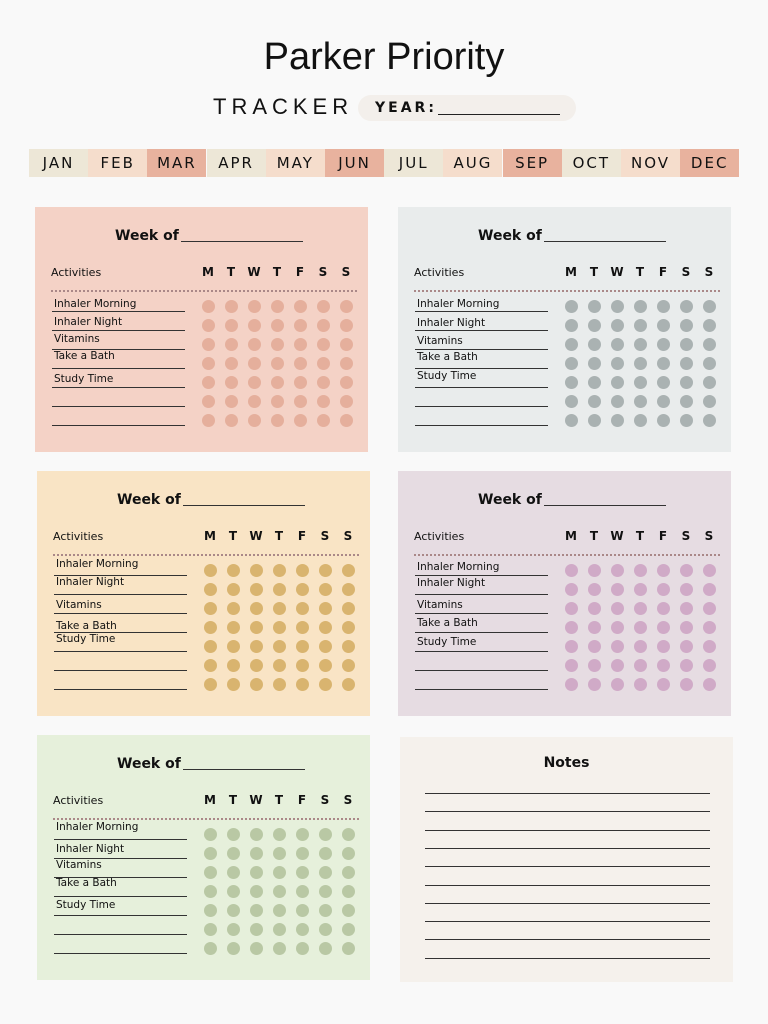 The height and width of the screenshot is (1024, 768). I want to click on month-tab: FEB, so click(118, 163).